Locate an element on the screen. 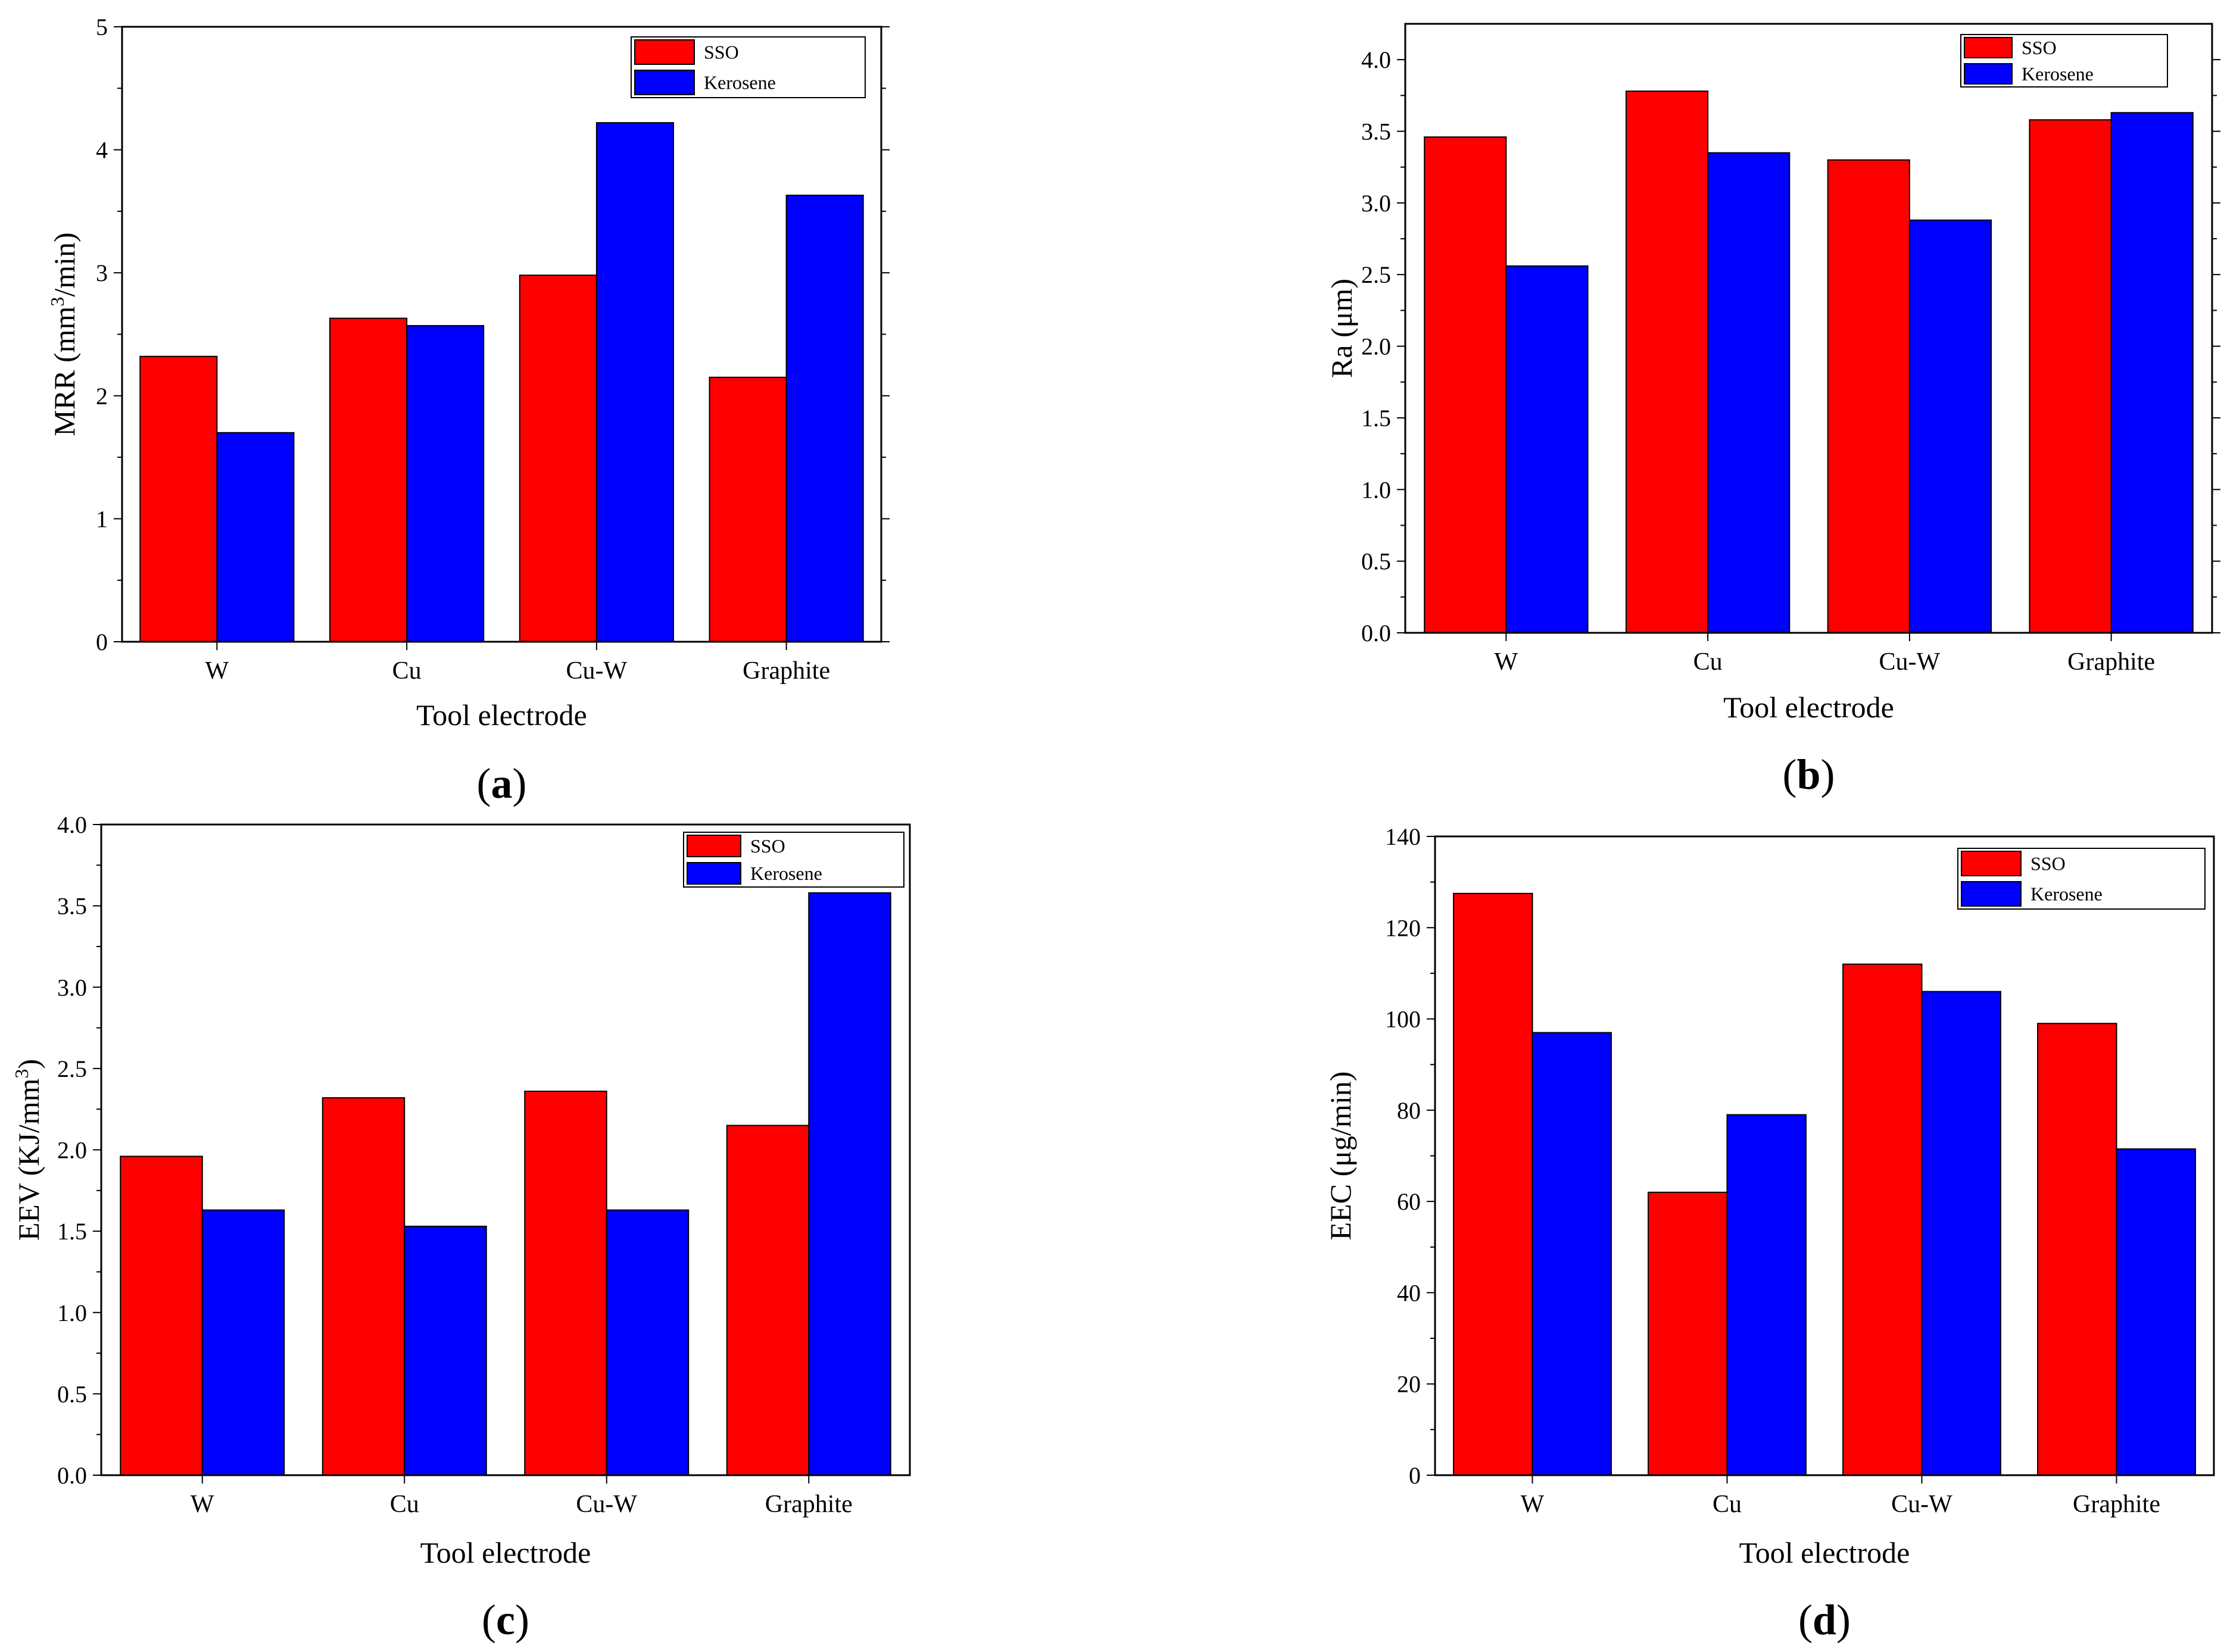 The height and width of the screenshot is (1652, 2224). legend-d: SSO Kerosene is located at coordinates (2081, 879).